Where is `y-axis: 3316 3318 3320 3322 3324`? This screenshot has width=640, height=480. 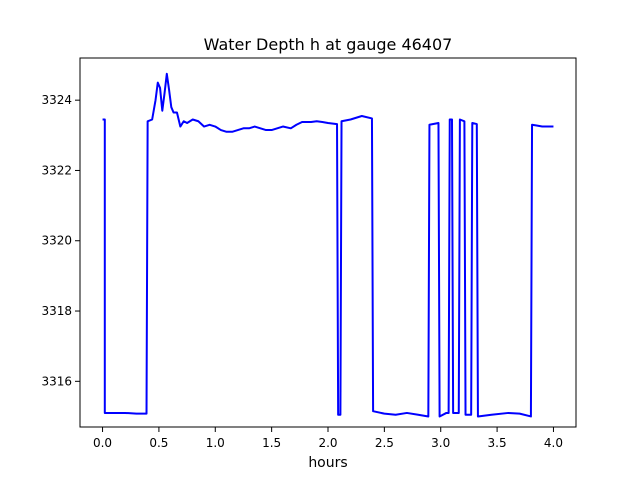 y-axis: 3316 3318 3320 3322 3324 is located at coordinates (60, 240).